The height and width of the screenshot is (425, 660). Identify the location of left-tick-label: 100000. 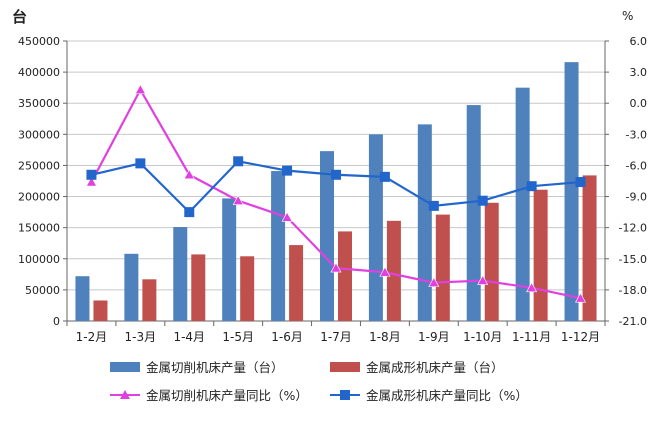
(39, 259).